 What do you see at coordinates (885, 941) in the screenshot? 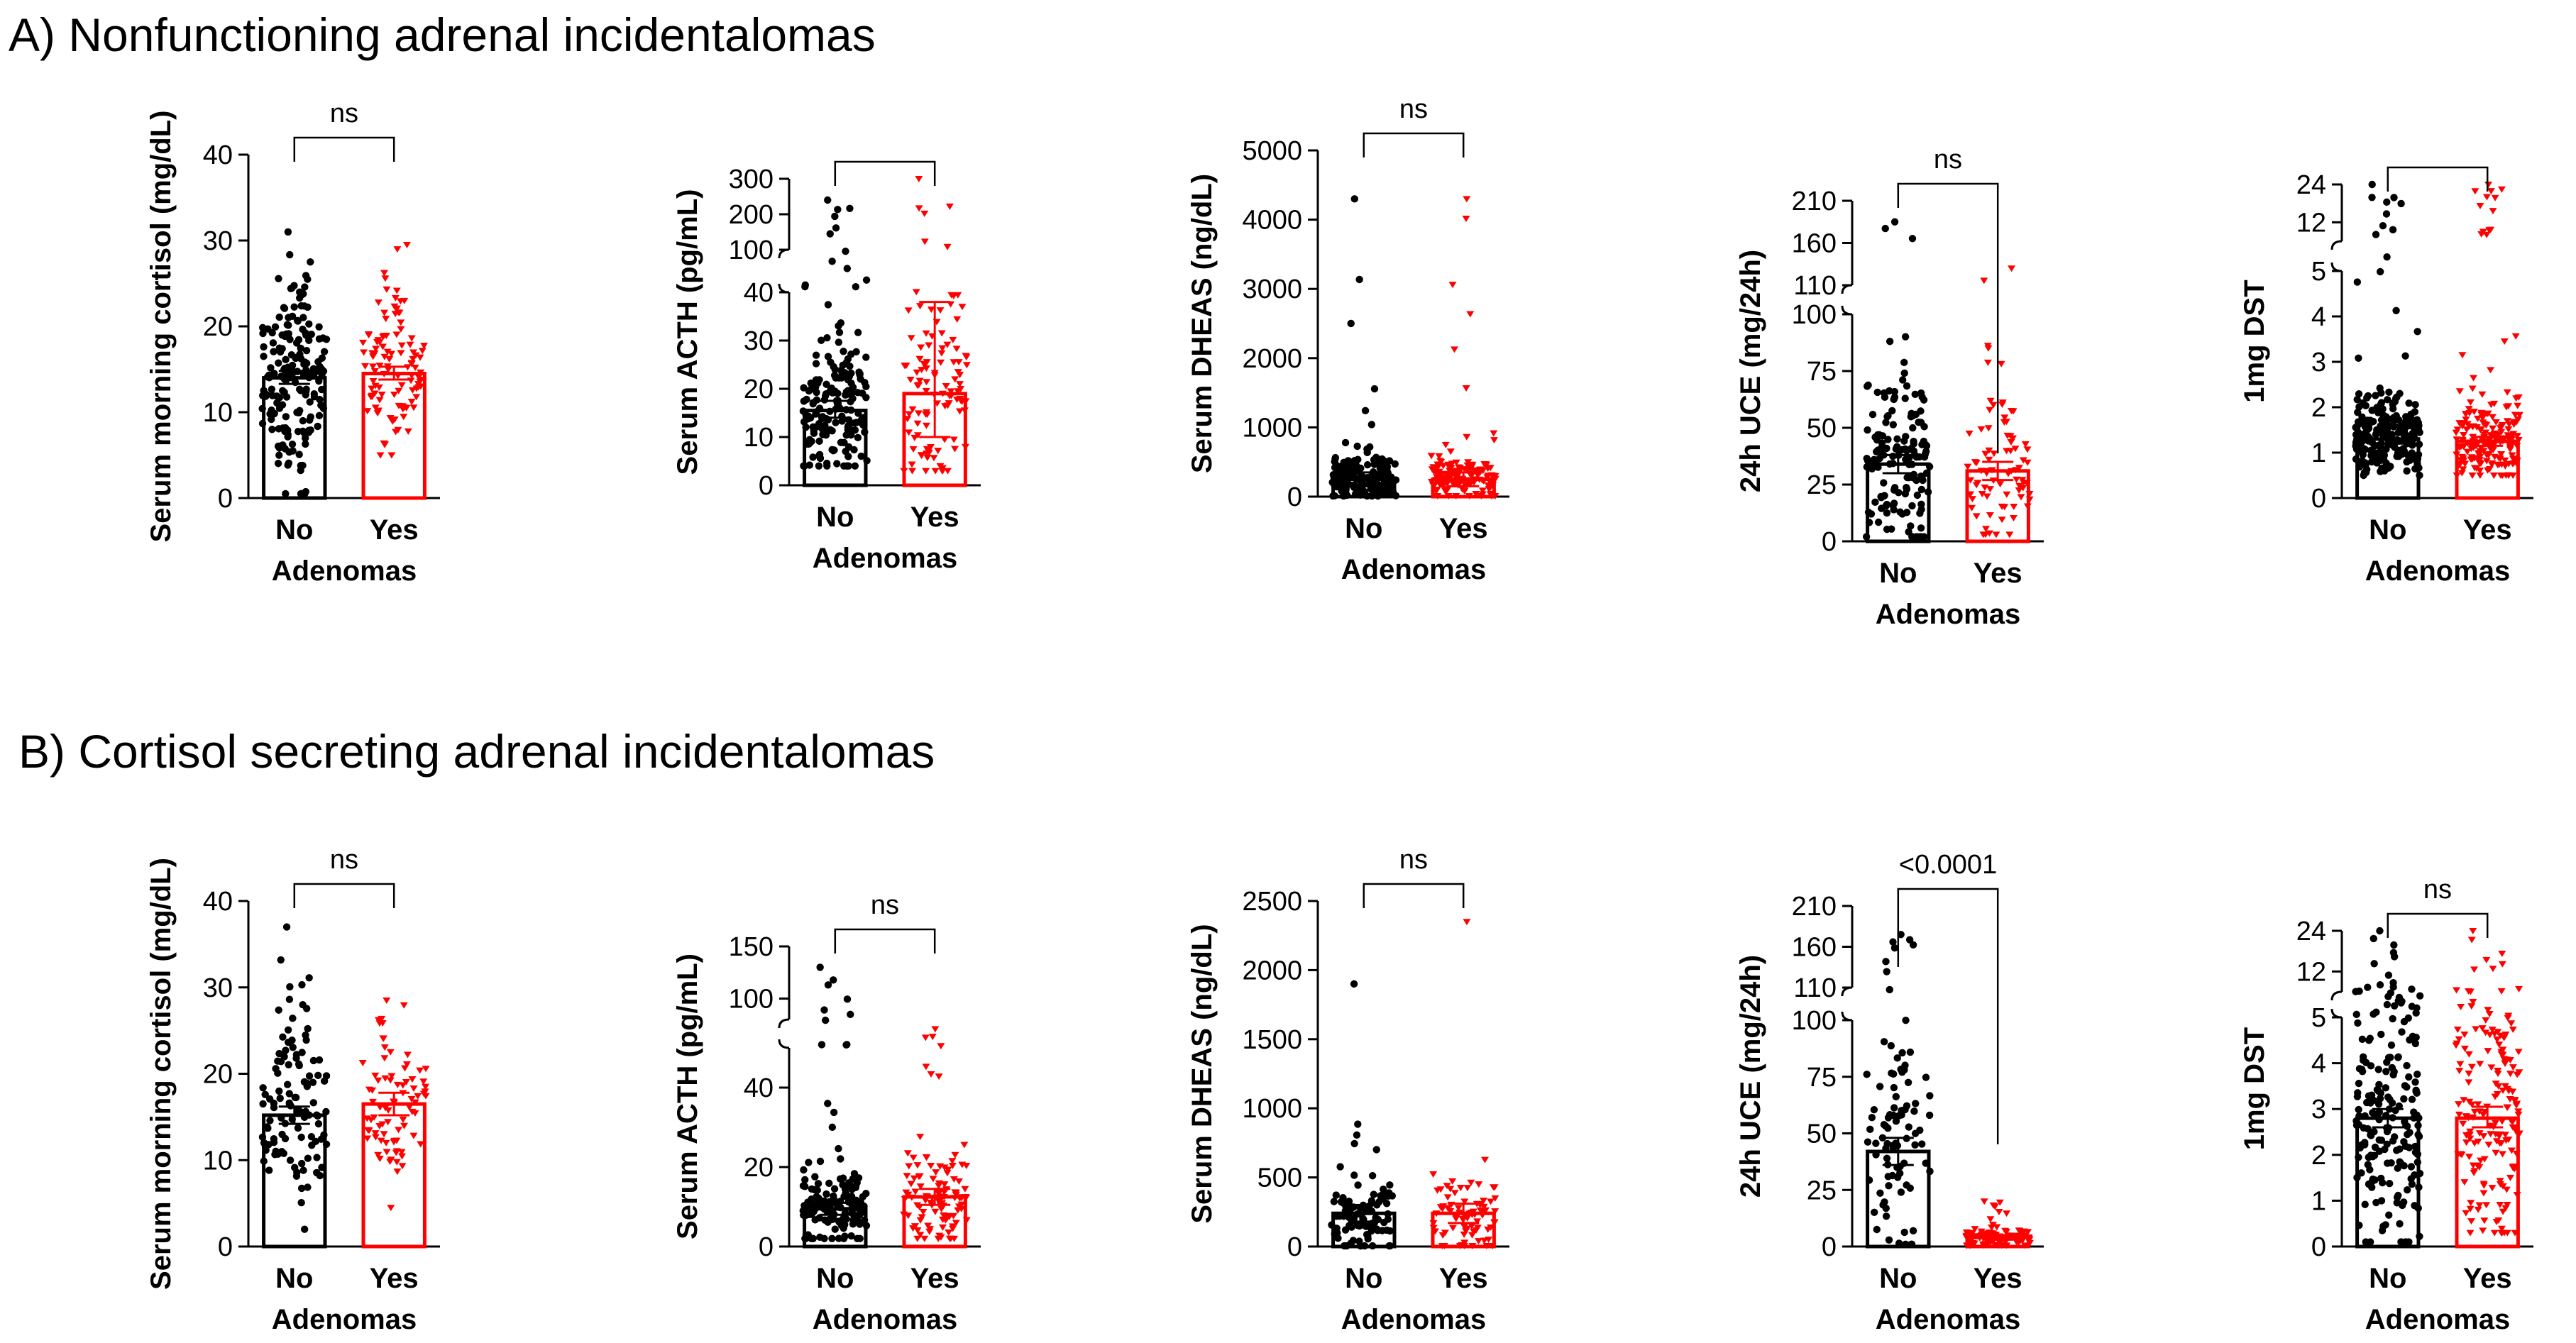
I see `significance-bracket` at bounding box center [885, 941].